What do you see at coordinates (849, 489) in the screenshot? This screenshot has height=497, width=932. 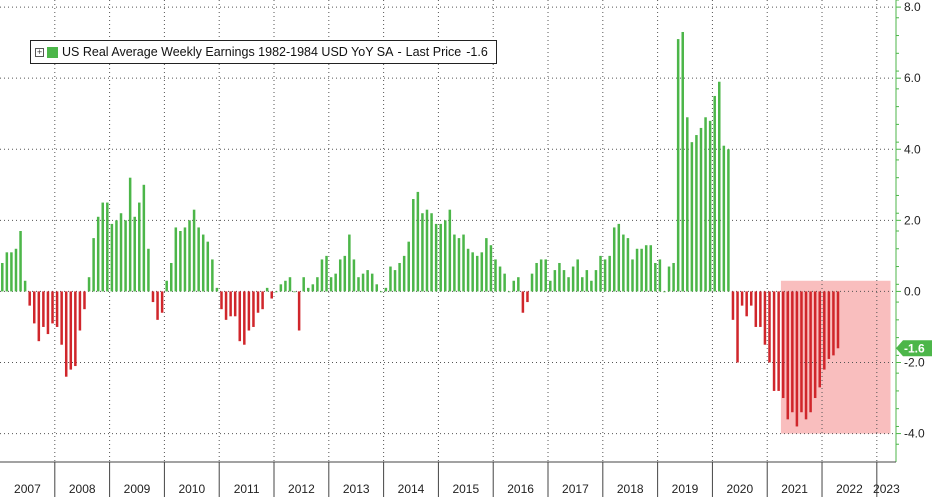 I see `x-tick-label: 2022` at bounding box center [849, 489].